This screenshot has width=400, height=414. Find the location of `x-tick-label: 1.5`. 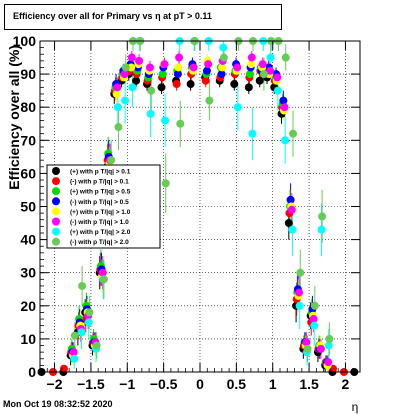

x-tick-label: 1.5 is located at coordinates (309, 384).